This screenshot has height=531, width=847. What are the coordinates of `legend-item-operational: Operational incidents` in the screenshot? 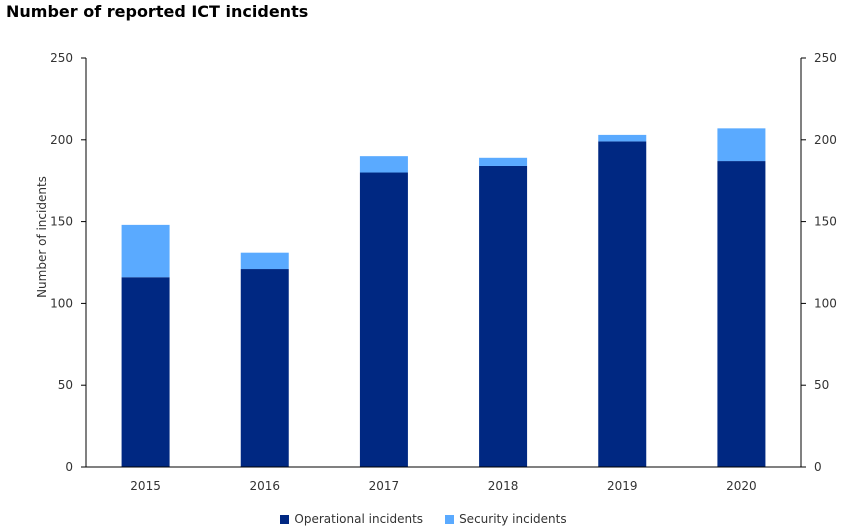 It's located at (351, 519).